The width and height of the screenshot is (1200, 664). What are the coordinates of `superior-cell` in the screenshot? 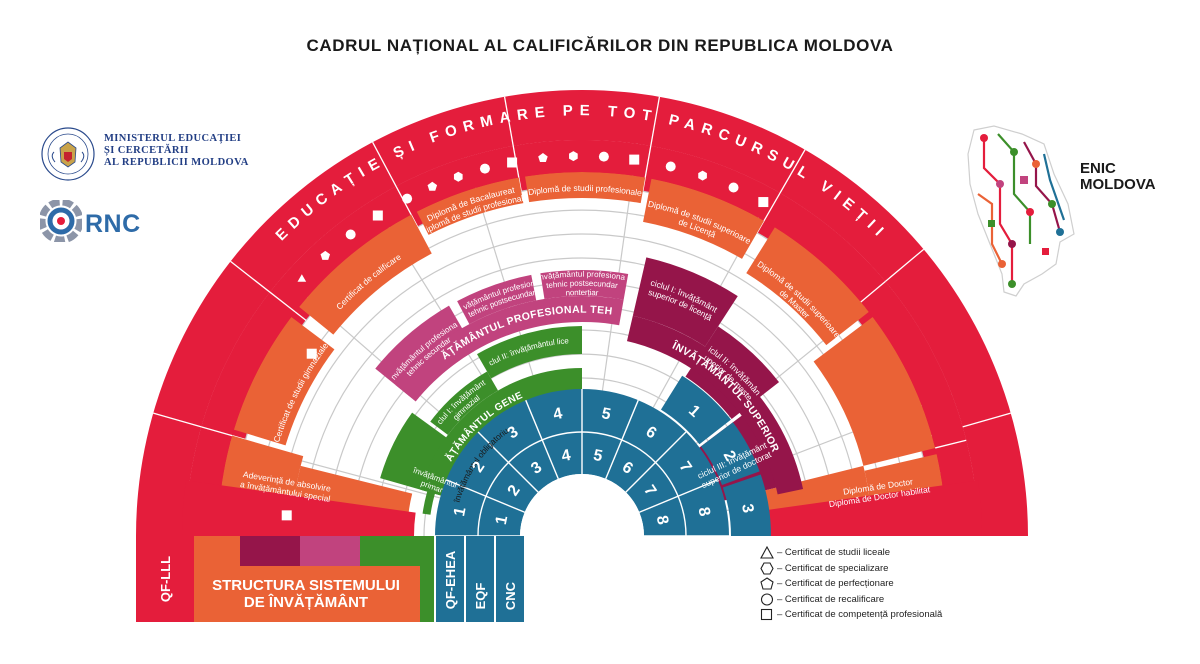 It's located at (685, 302).